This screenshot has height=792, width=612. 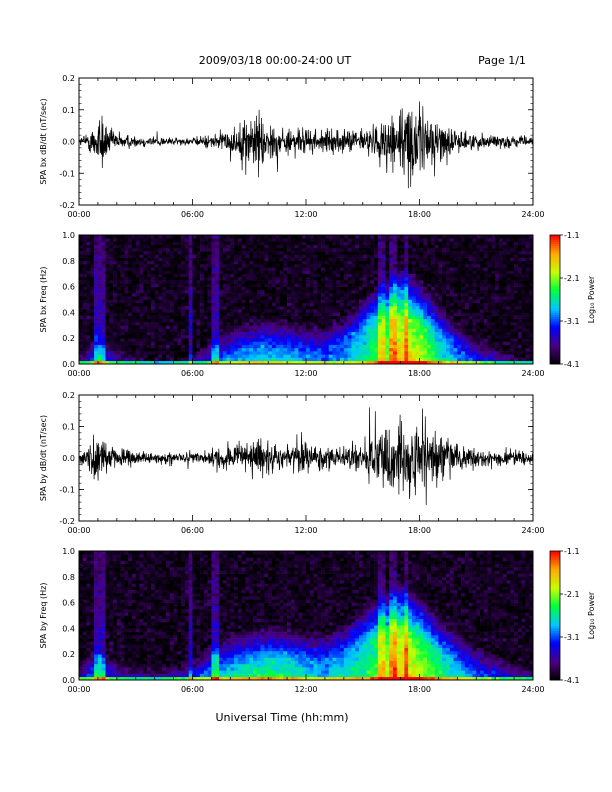 I want to click on y-tick-label: 0.8, so click(x=68, y=261).